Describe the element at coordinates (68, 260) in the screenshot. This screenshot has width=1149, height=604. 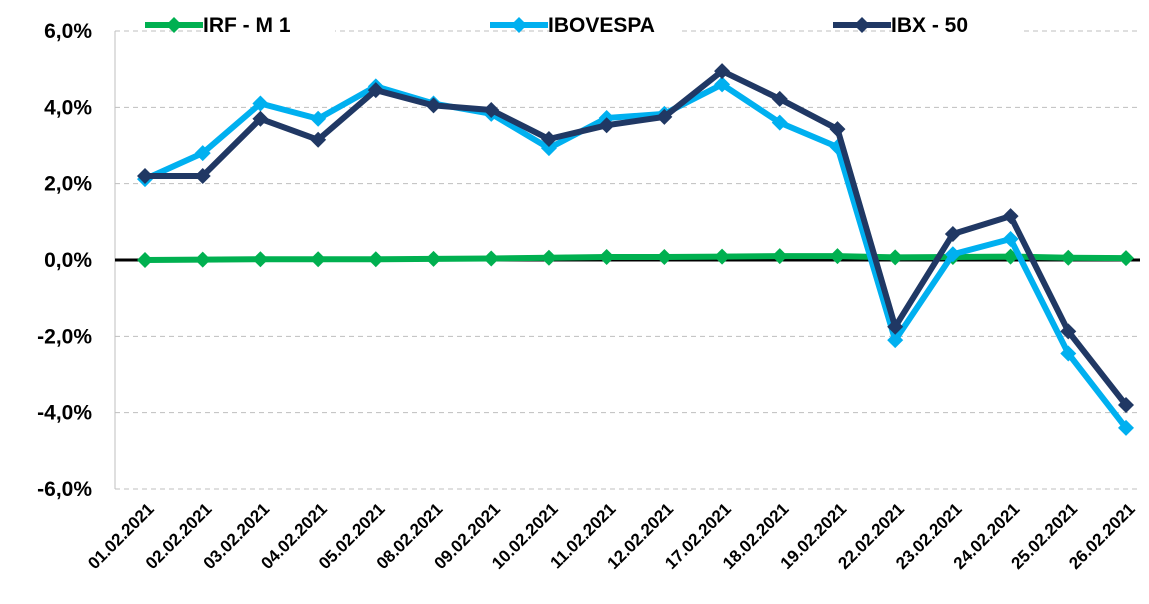
I see `y-tick-label: 0,0%` at that location.